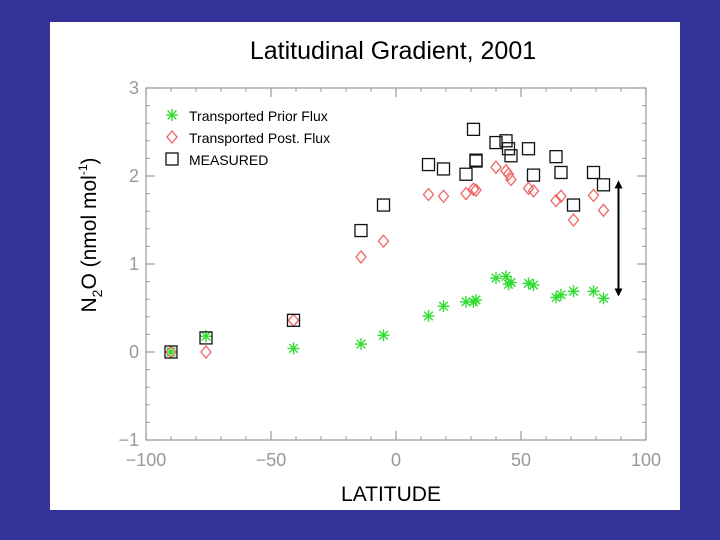 The image size is (720, 540). I want to click on x-tick-label: −50, so click(271, 460).